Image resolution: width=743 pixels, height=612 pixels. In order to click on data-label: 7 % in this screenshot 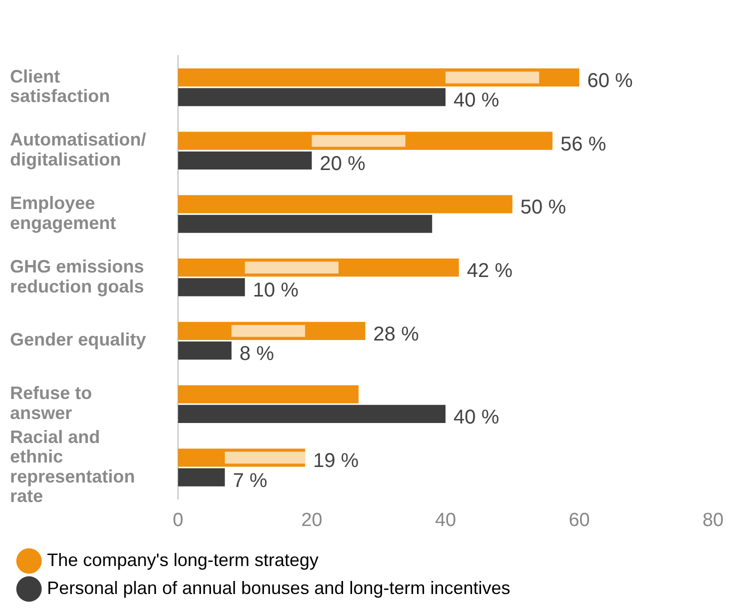, I will do `click(250, 481)`.